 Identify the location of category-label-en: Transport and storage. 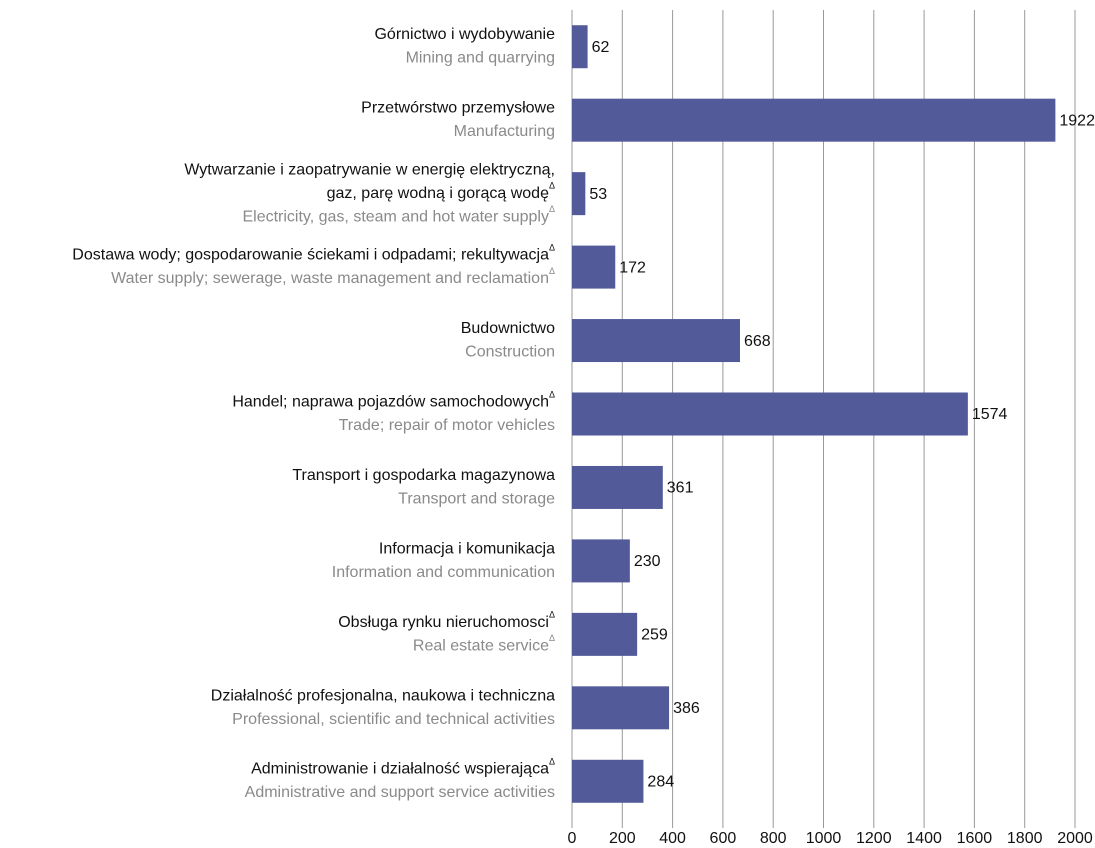
(476, 498).